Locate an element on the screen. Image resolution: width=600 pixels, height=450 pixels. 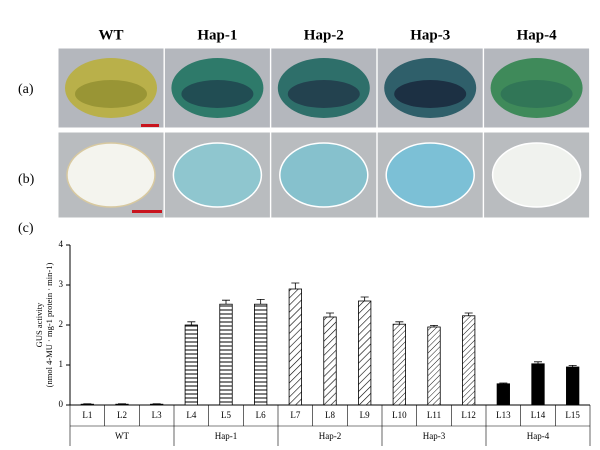
y-tick-label: 0 is located at coordinates (61, 404).